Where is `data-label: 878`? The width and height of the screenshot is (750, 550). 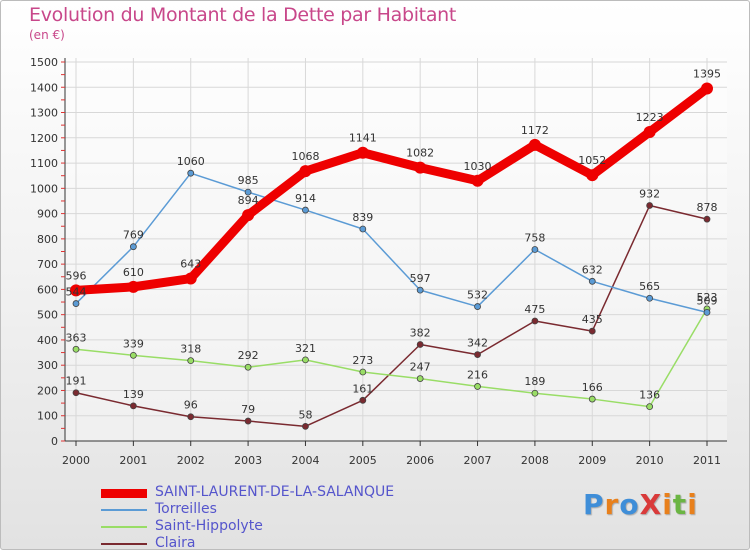
data-label: 878 is located at coordinates (707, 207).